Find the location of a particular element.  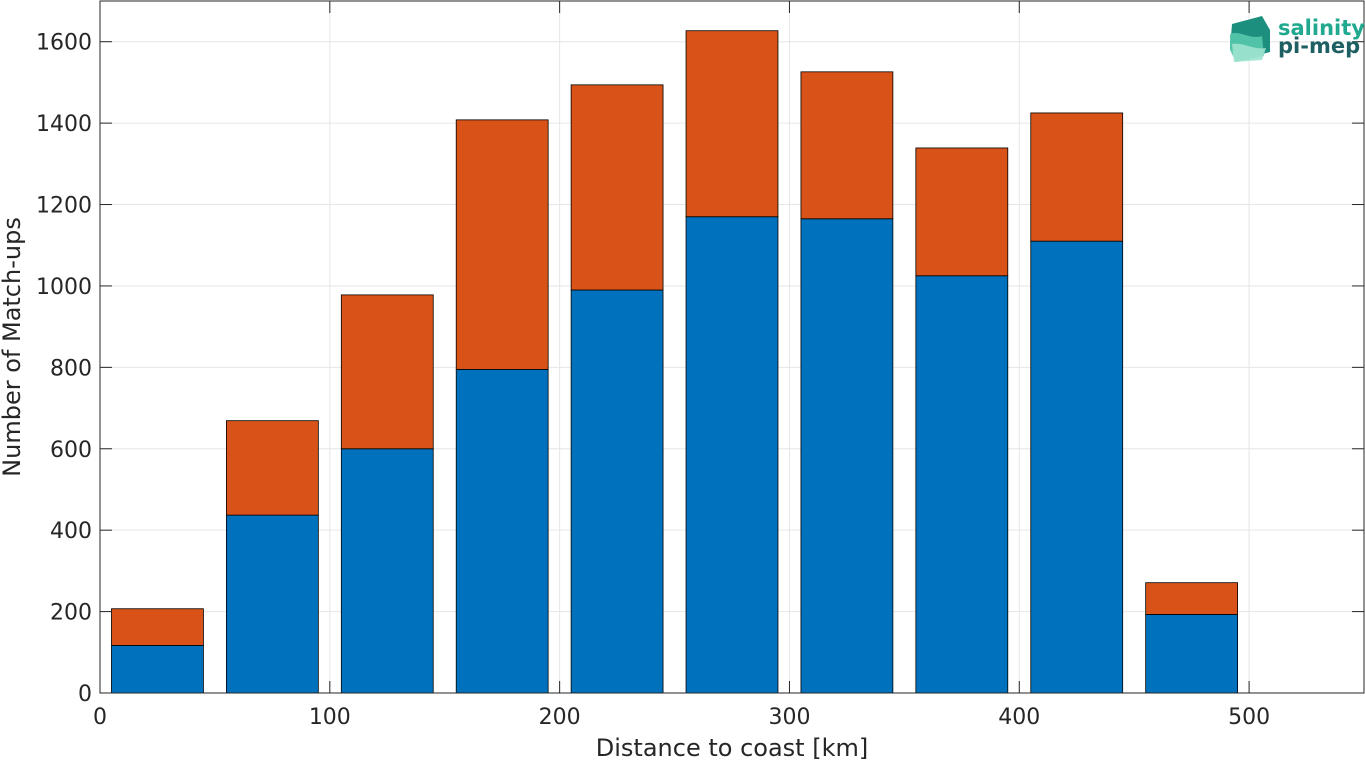

x-tick-label: 300 is located at coordinates (789, 717).